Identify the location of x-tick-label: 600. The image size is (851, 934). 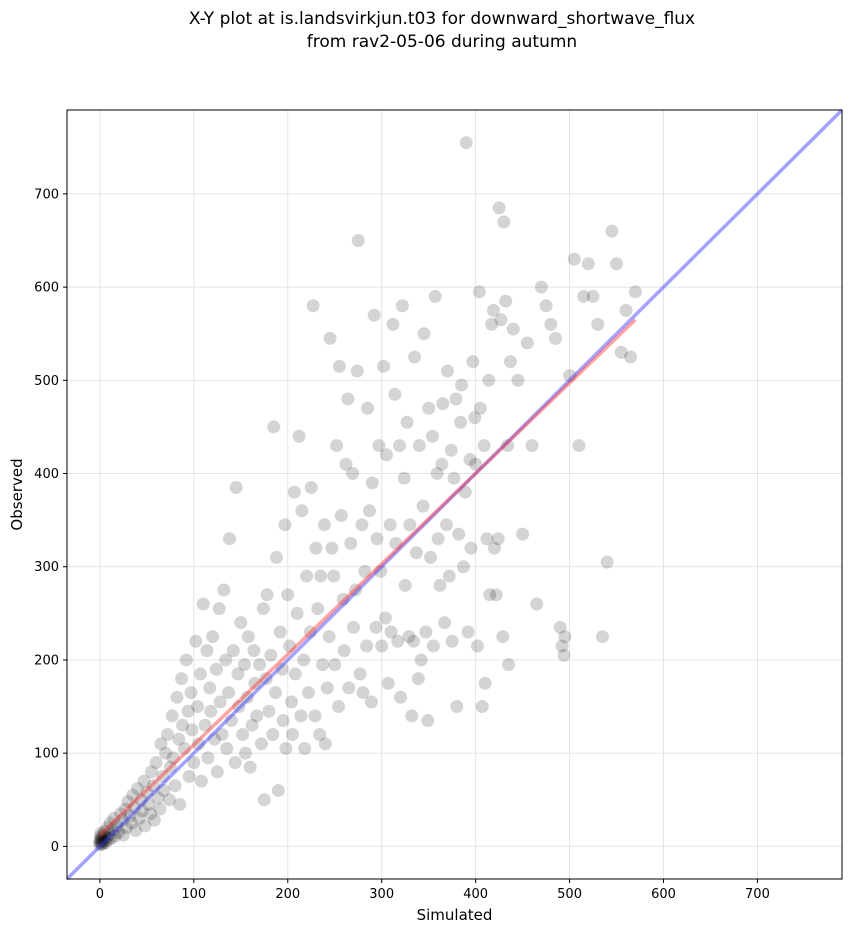
(663, 894).